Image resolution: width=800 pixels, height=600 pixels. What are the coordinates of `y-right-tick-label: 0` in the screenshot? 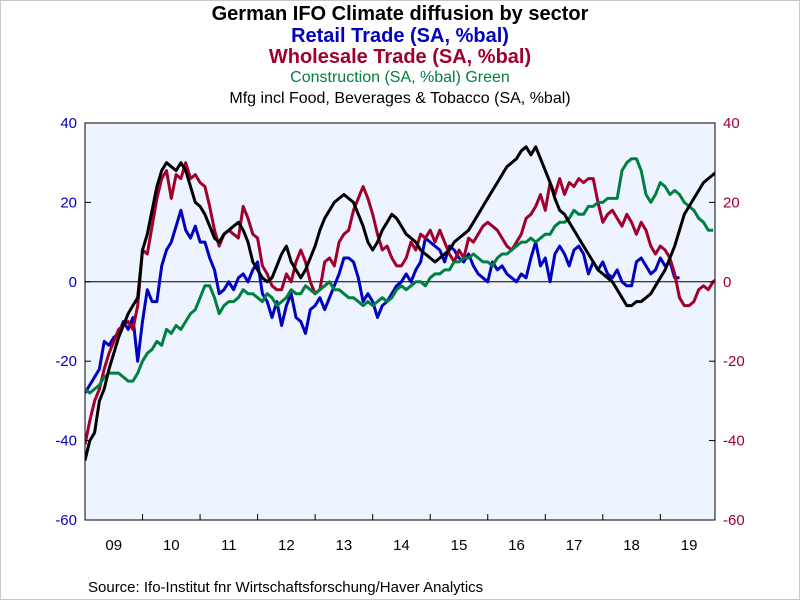 It's located at (727, 282).